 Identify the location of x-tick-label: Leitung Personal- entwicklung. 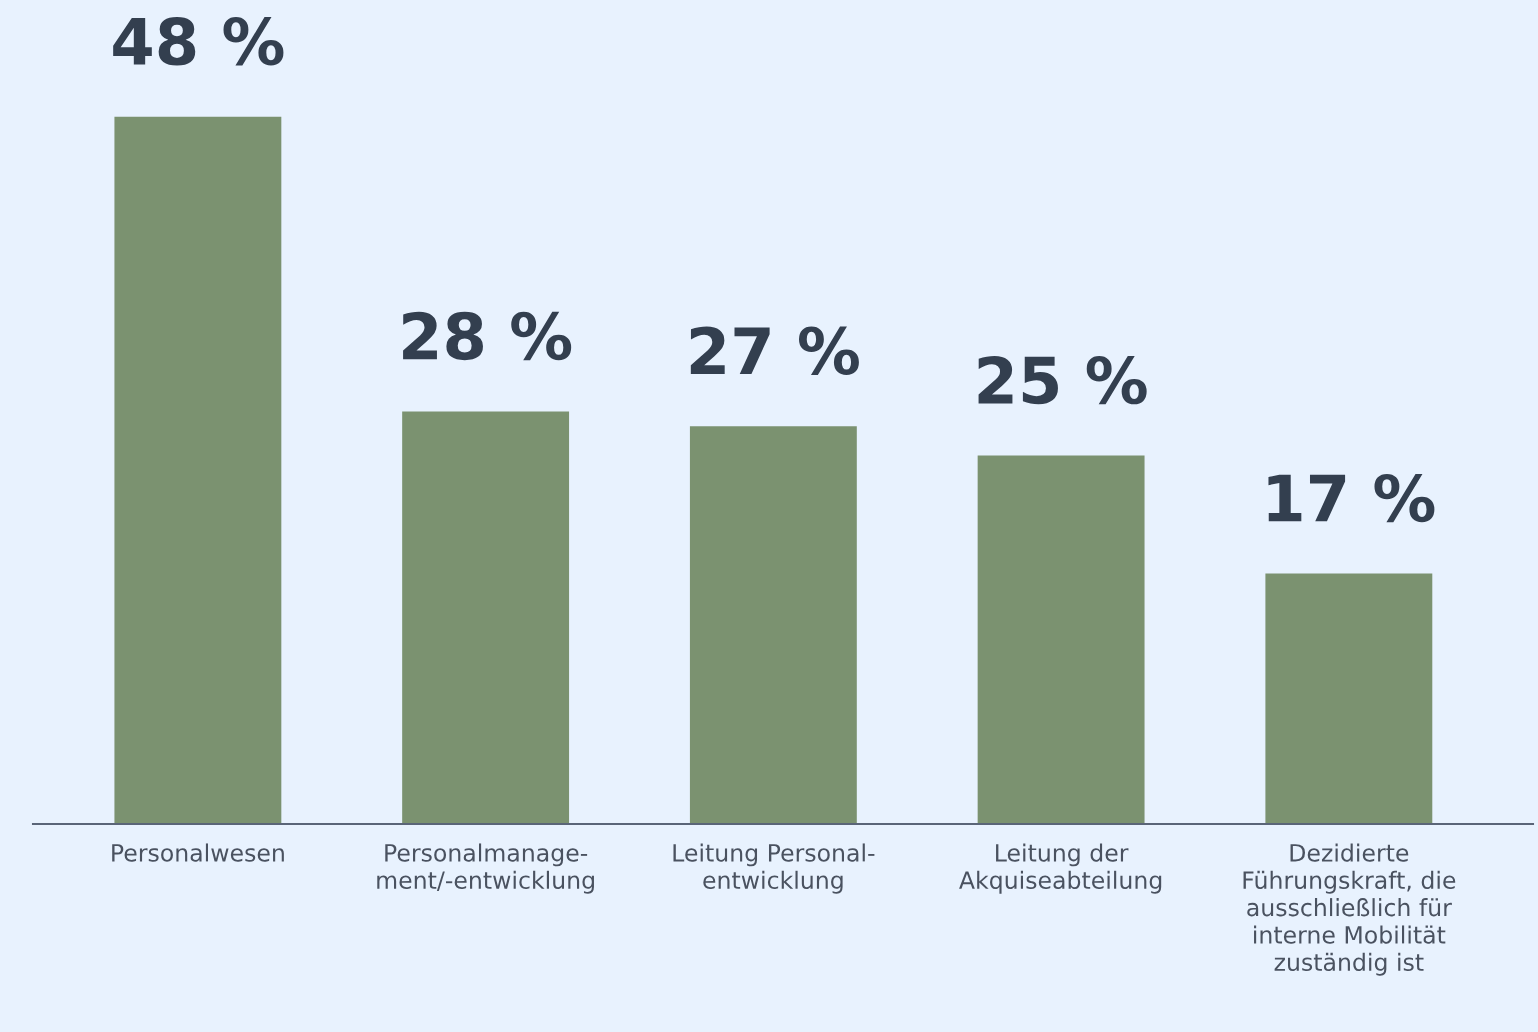
(774, 868).